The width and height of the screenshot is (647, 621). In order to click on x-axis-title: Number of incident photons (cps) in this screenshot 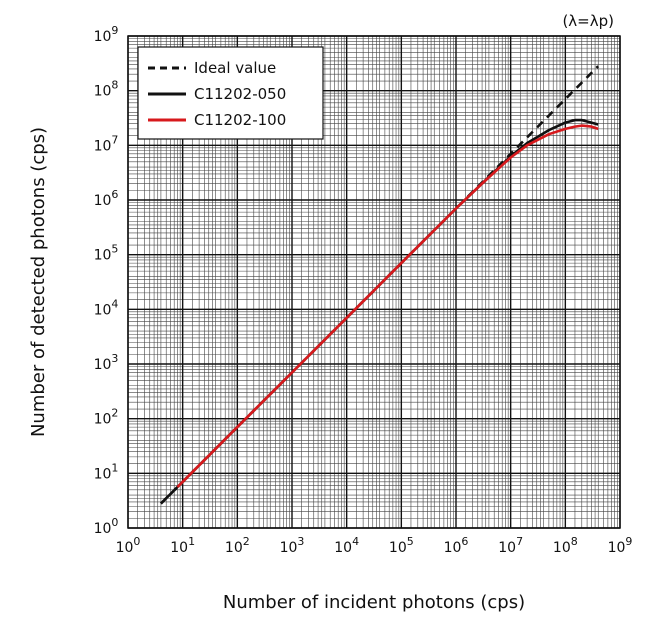, I will do `click(374, 602)`.